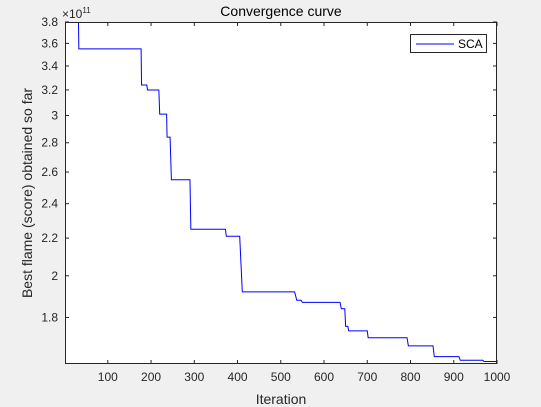  I want to click on y-exponent-power: 11, so click(86, 10).